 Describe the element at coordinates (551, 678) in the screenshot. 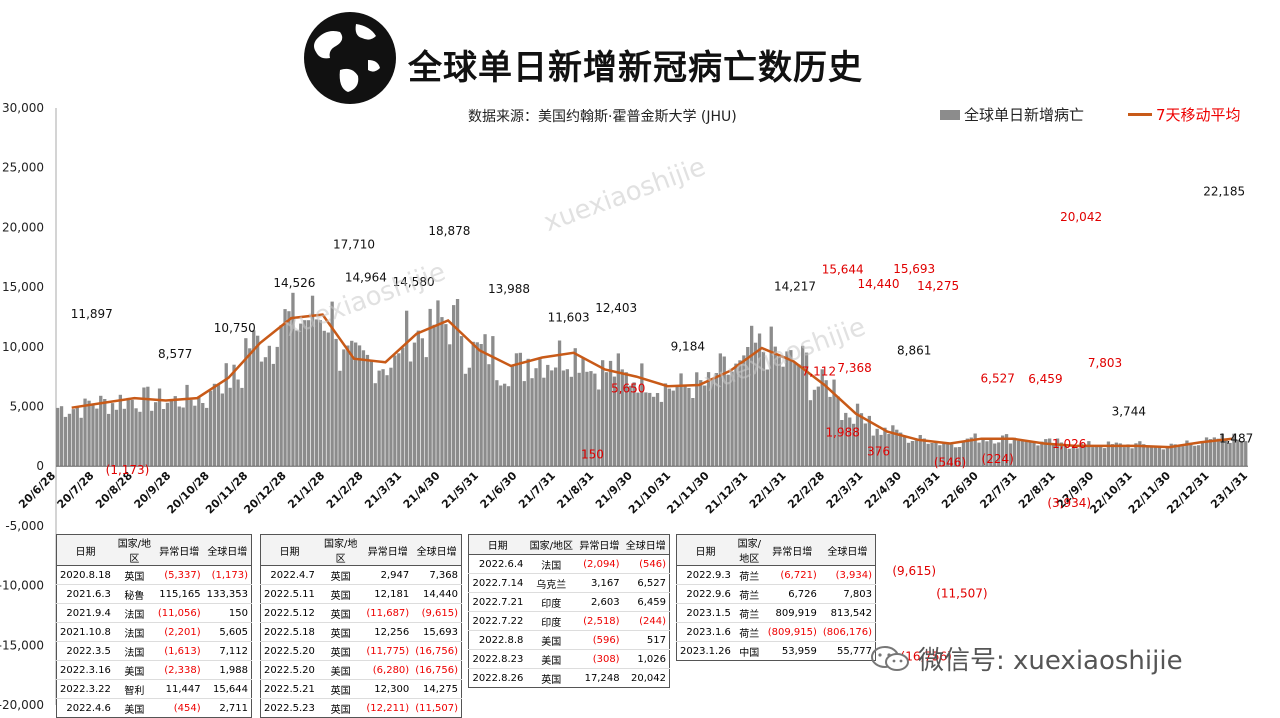

I see `table-cell: 英国` at that location.